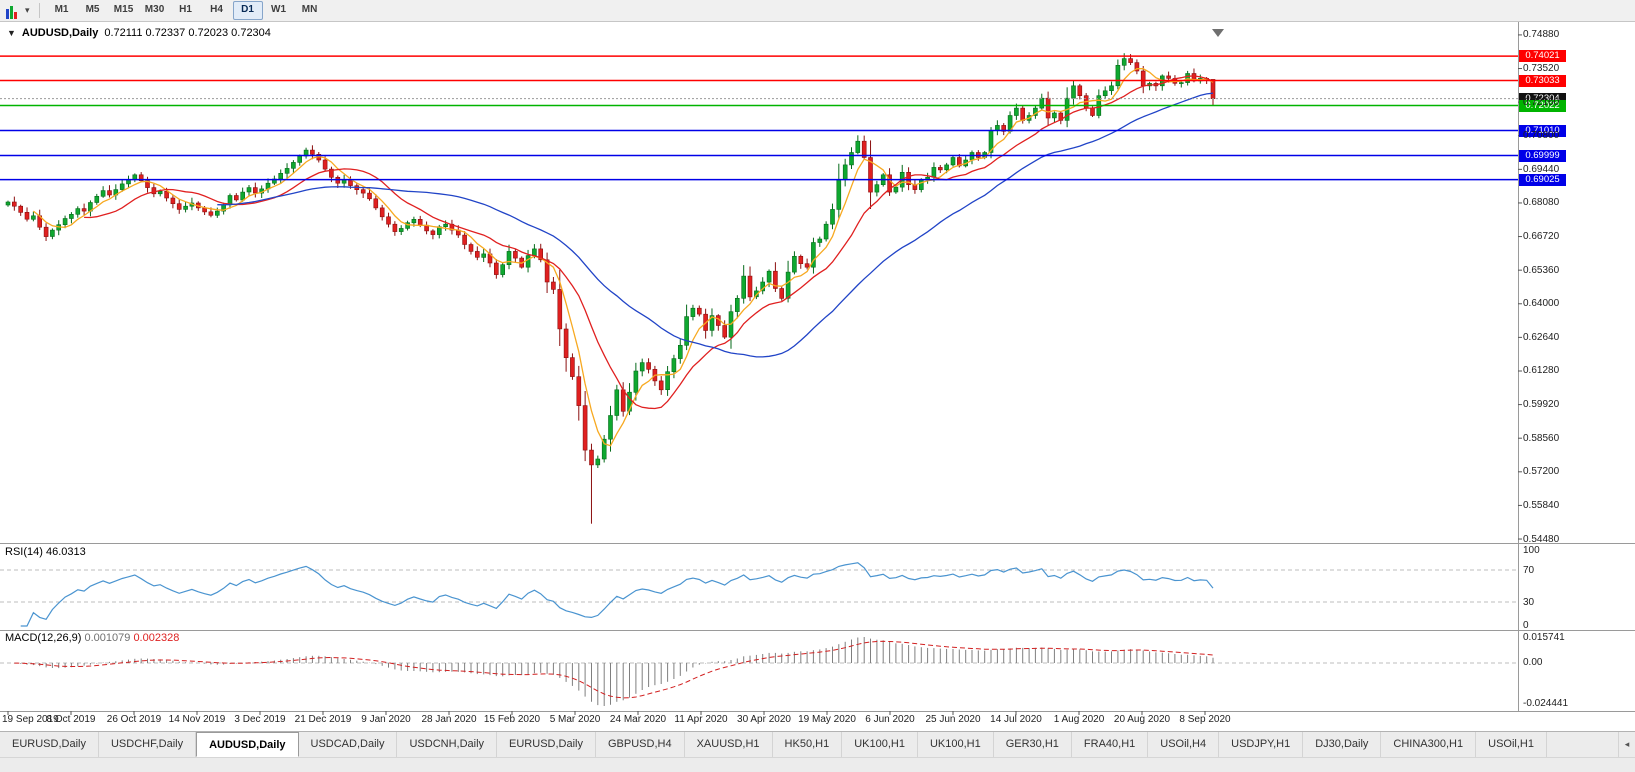 Image resolution: width=1635 pixels, height=772 pixels. I want to click on chart-menu-icon: ▼, so click(11, 33).